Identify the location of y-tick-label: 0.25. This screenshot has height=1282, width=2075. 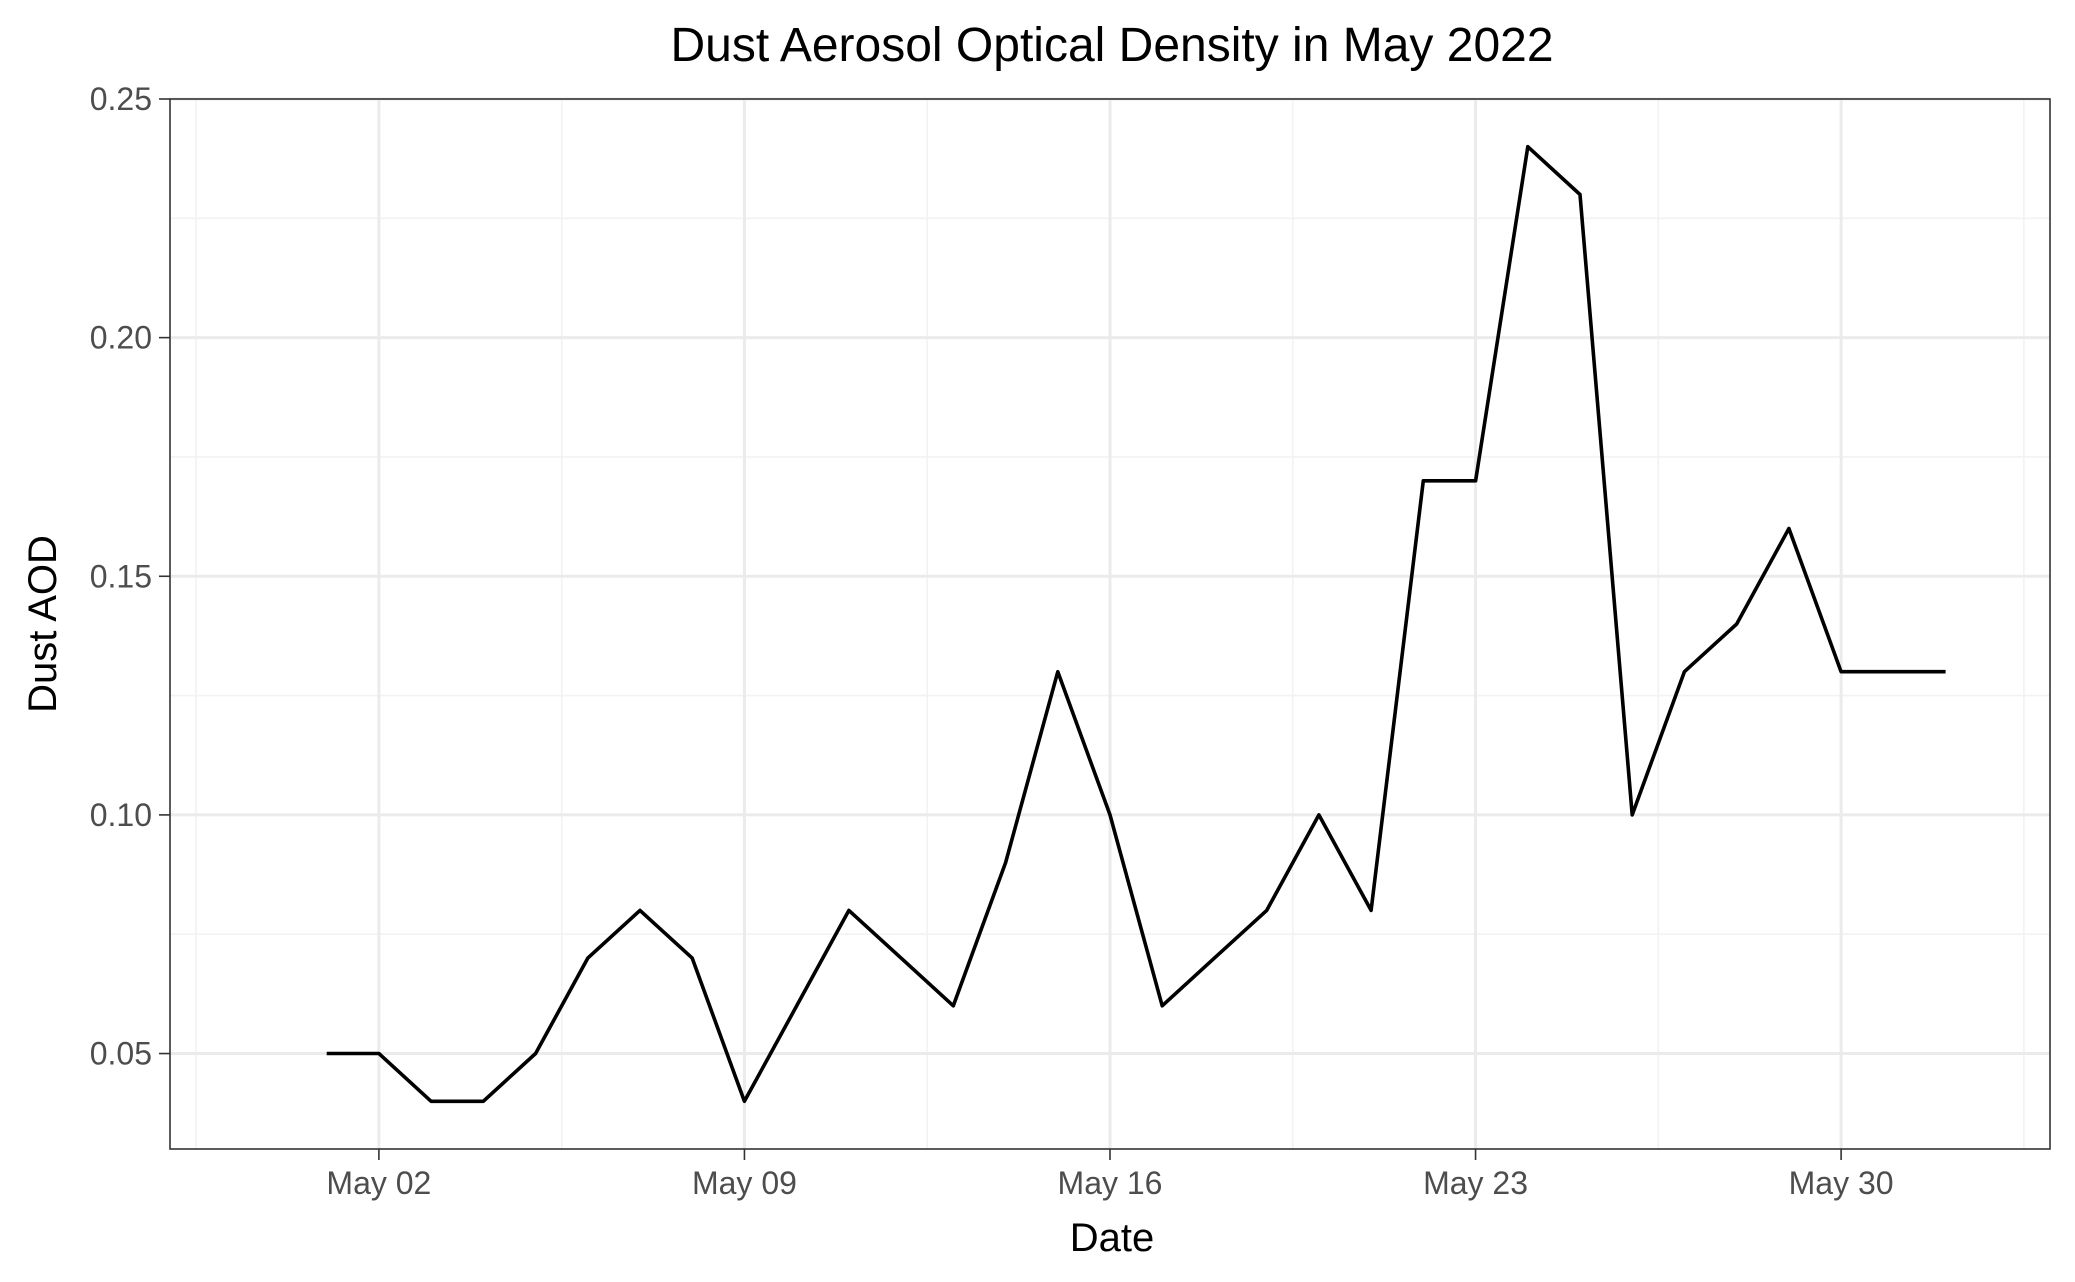
(121, 99).